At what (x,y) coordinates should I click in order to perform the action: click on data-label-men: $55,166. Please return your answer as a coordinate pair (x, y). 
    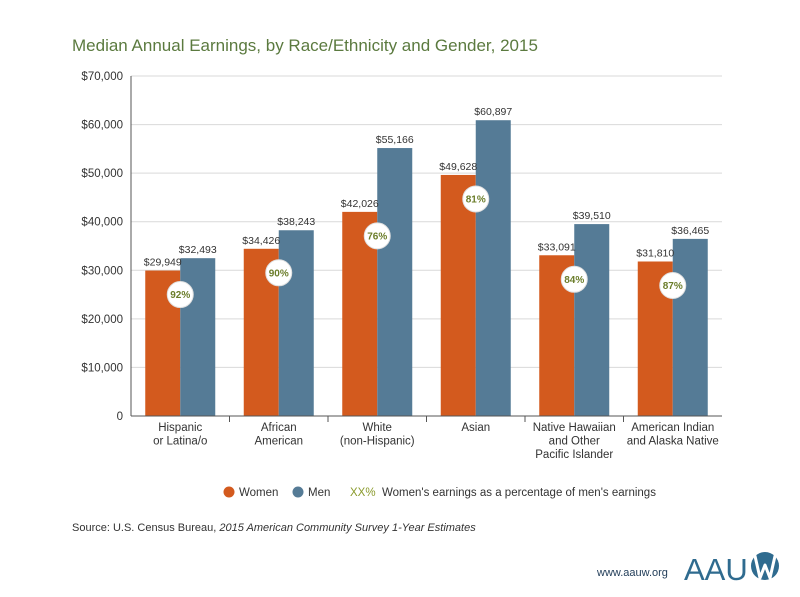
    Looking at the image, I should click on (395, 140).